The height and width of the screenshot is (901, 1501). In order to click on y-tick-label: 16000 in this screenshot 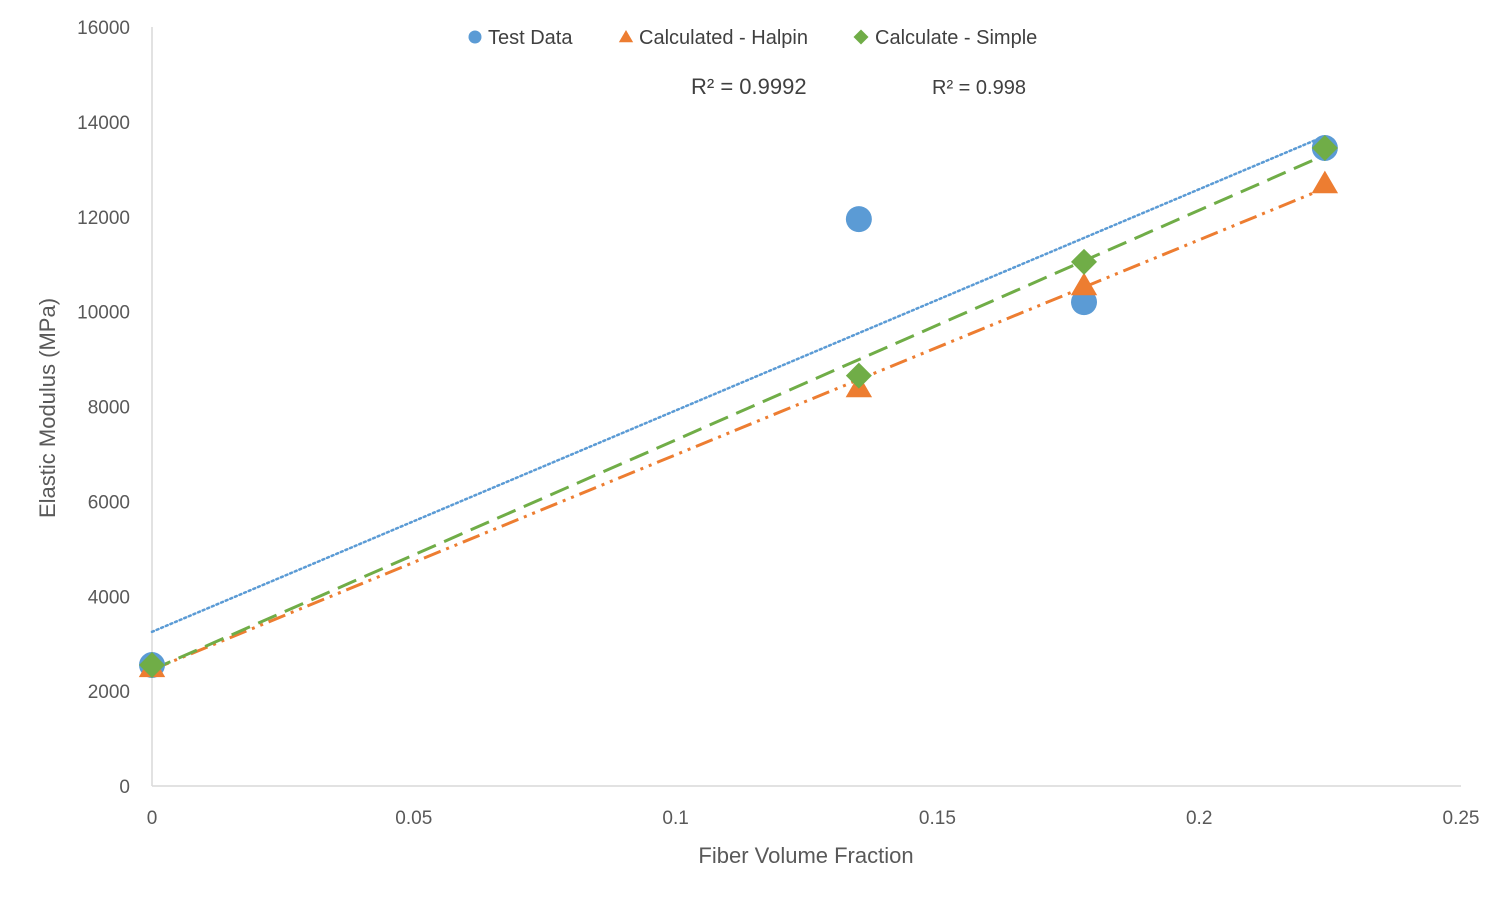, I will do `click(103, 28)`.